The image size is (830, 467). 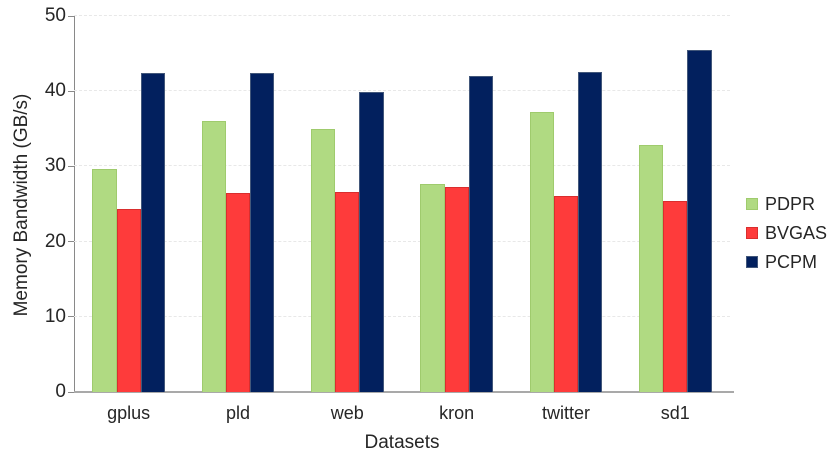 I want to click on bar-BVGAS-pld, so click(x=238, y=292).